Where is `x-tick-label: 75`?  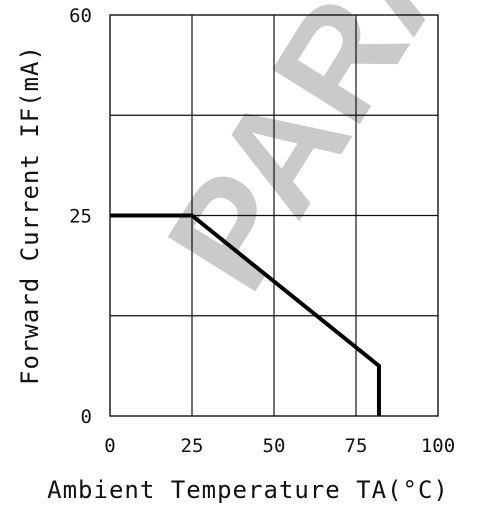
x-tick-label: 75 is located at coordinates (356, 446).